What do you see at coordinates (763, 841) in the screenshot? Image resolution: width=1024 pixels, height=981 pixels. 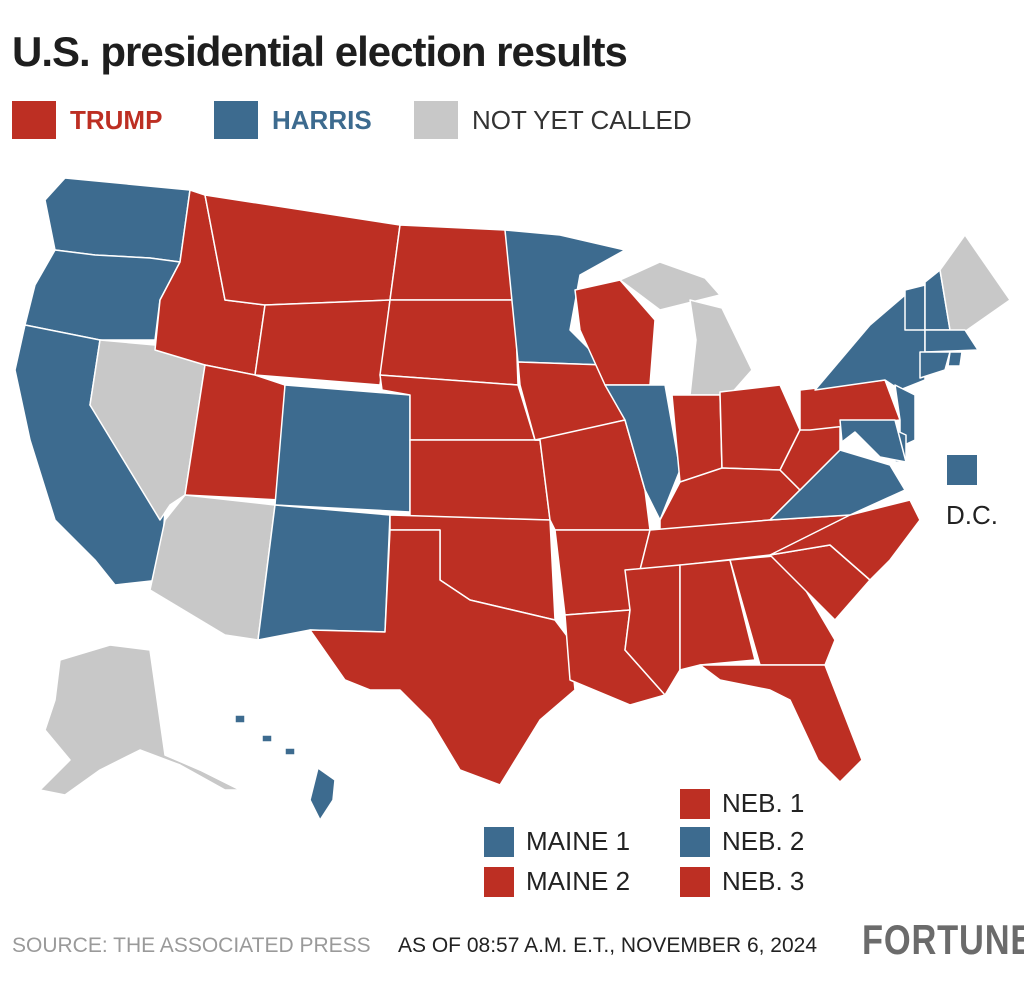 I see `district-label: NEB. 2` at bounding box center [763, 841].